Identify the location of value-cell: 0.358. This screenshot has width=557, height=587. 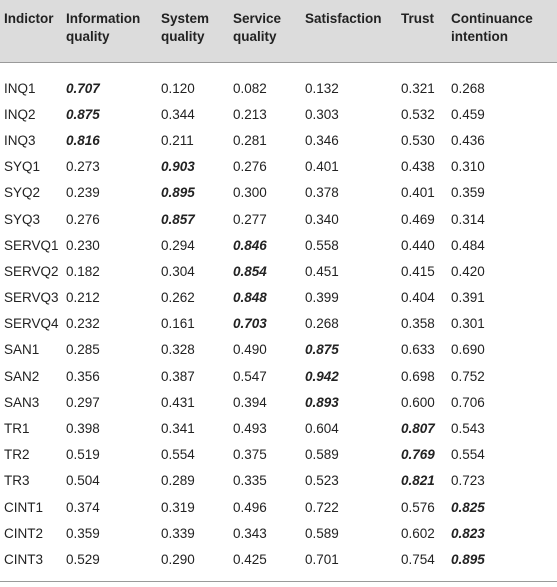
(418, 324).